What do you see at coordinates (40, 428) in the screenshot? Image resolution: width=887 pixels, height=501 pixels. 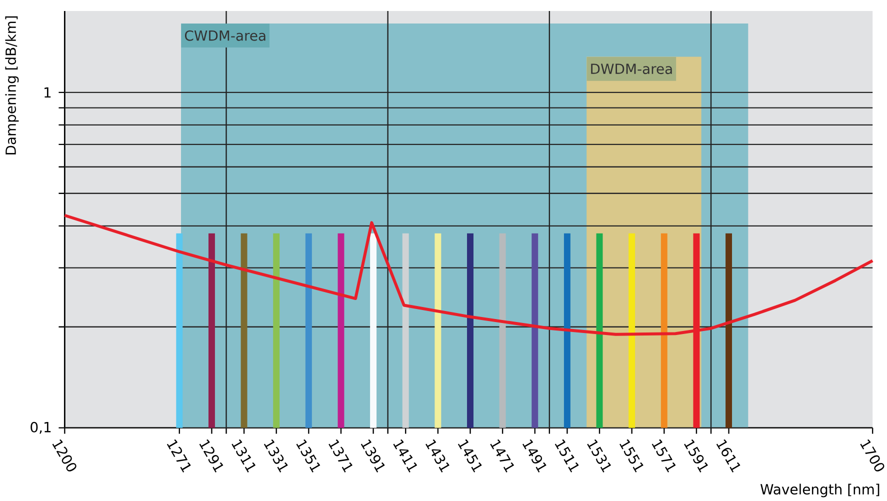 I see `y-tick-label: 0,1` at bounding box center [40, 428].